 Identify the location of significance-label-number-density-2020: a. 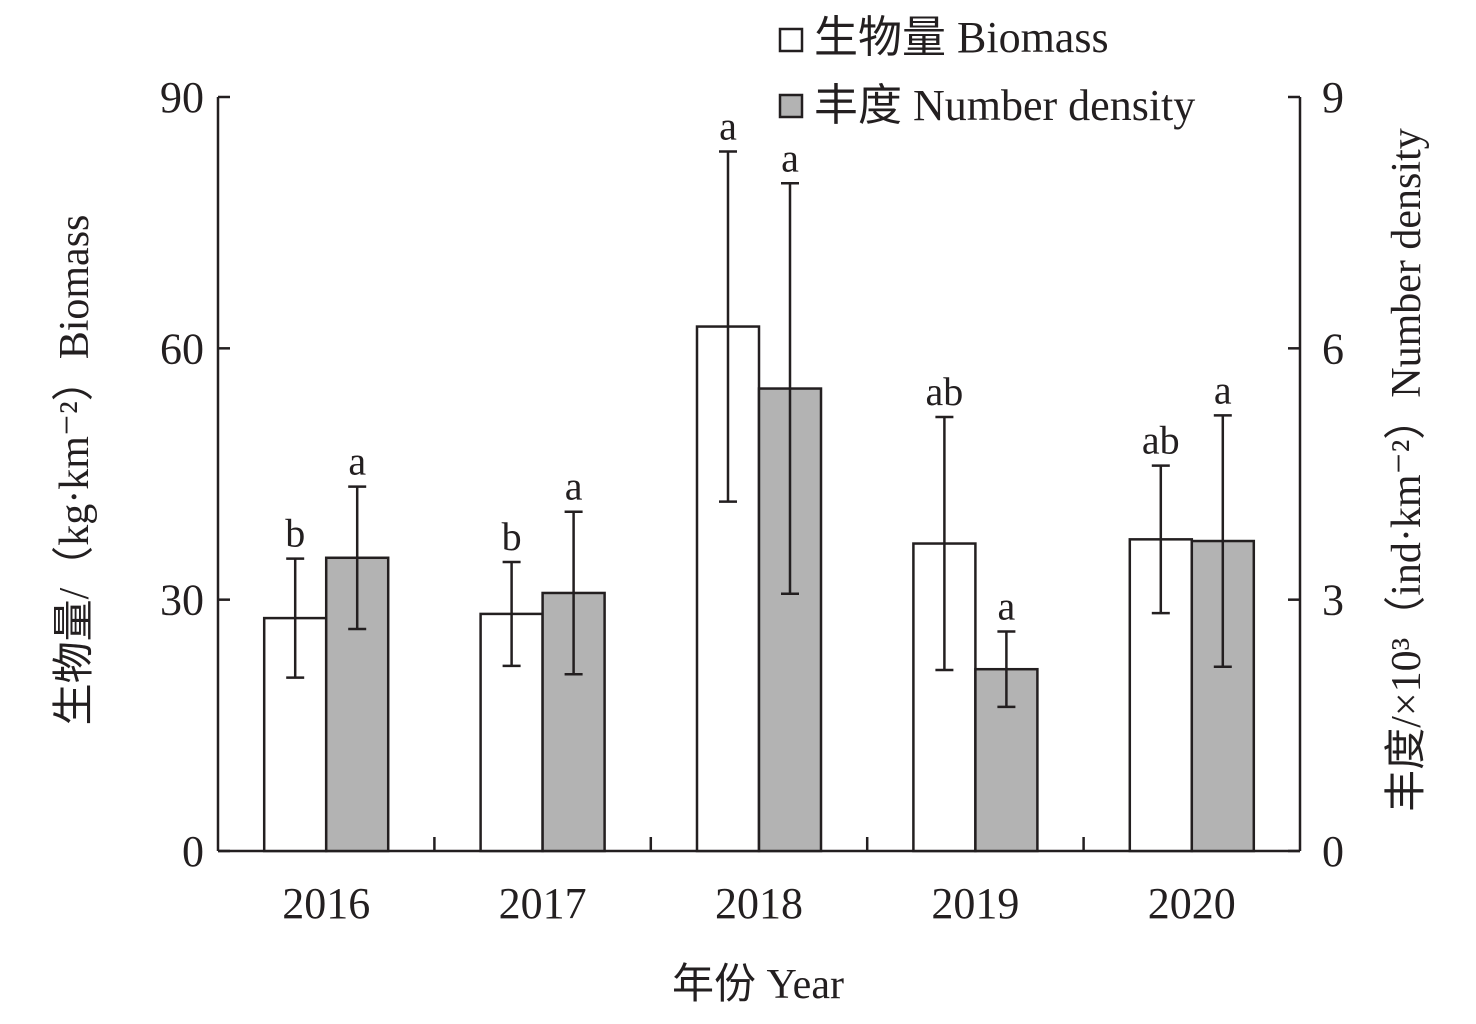
(1223, 389).